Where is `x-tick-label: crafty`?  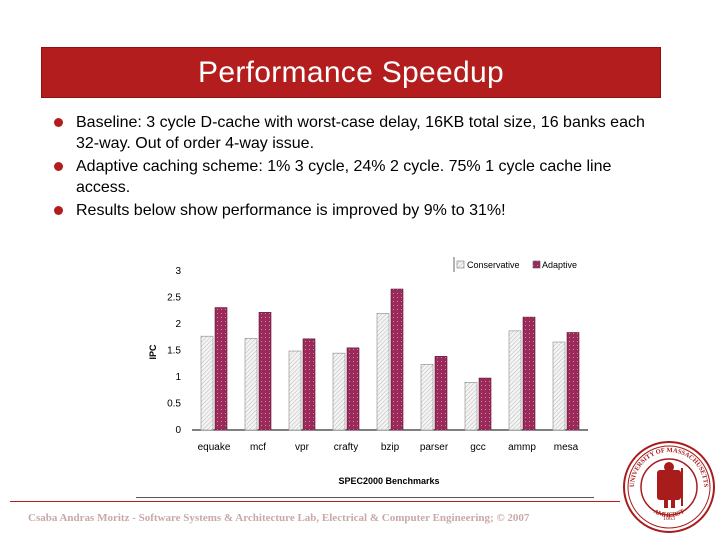 x-tick-label: crafty is located at coordinates (346, 447).